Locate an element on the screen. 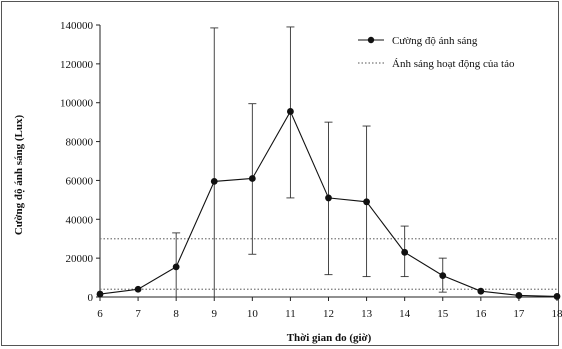 The height and width of the screenshot is (349, 562). legend-marker-sample is located at coordinates (371, 40).